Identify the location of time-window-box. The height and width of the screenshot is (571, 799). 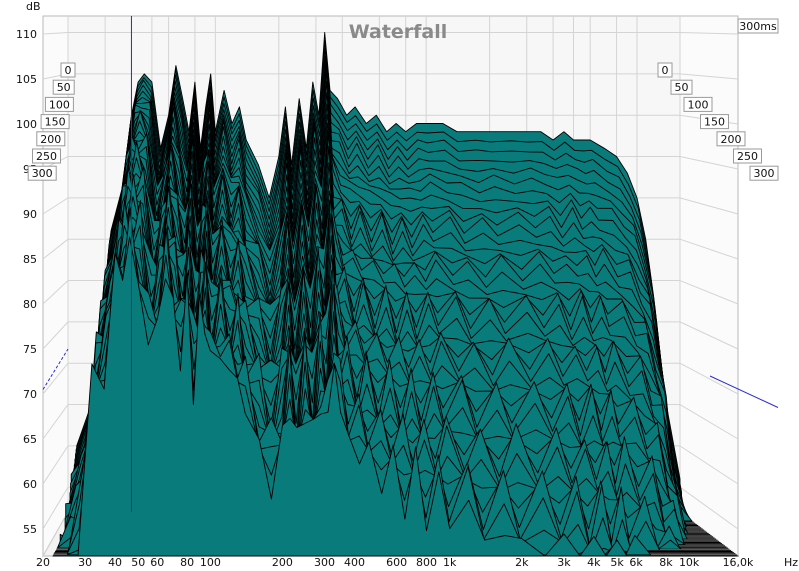
(758, 26).